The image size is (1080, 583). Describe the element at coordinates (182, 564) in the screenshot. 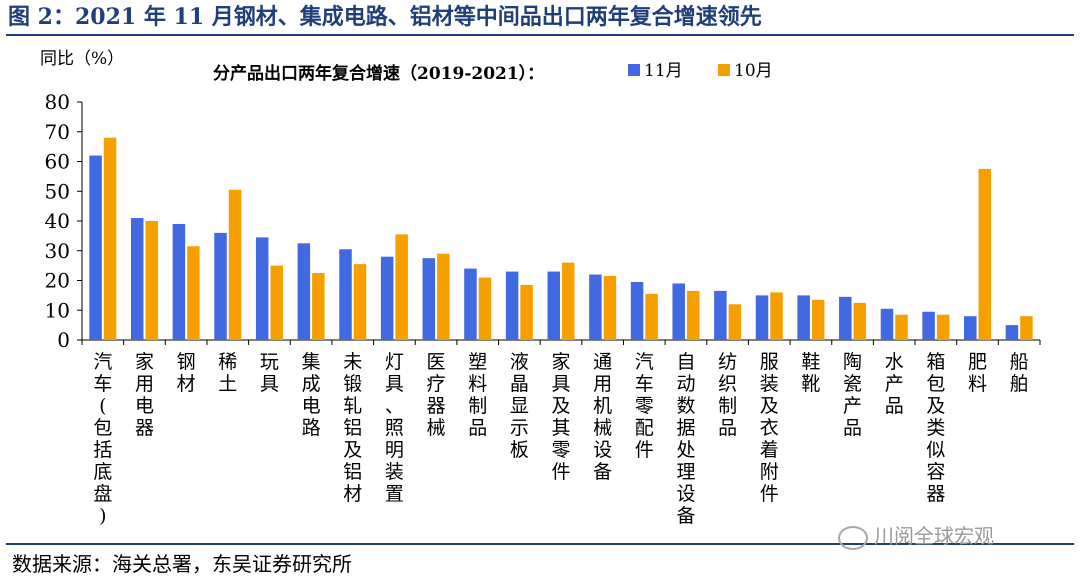

I see `source-note: 数据来源：海关总署，东吴证券研究所` at that location.